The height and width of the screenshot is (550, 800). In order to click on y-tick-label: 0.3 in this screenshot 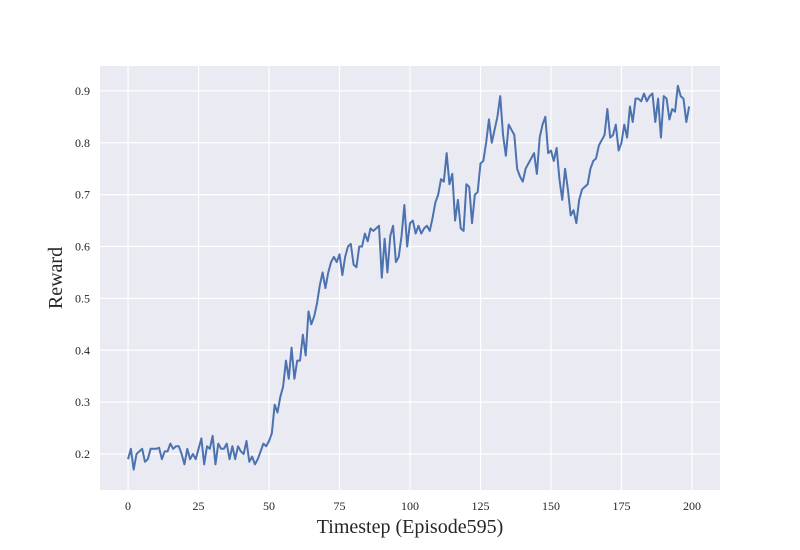, I will do `click(82, 402)`.